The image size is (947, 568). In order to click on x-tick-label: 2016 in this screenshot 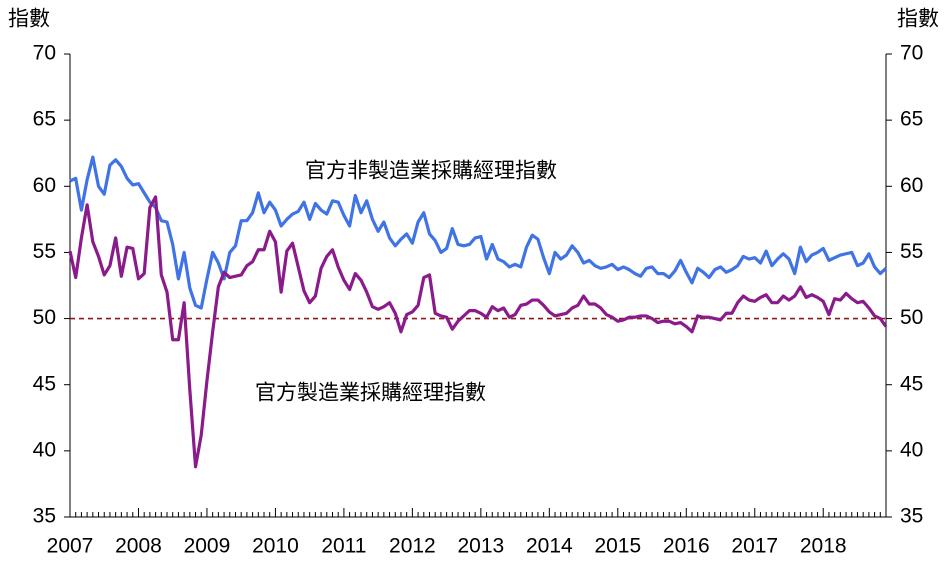, I will do `click(686, 546)`.